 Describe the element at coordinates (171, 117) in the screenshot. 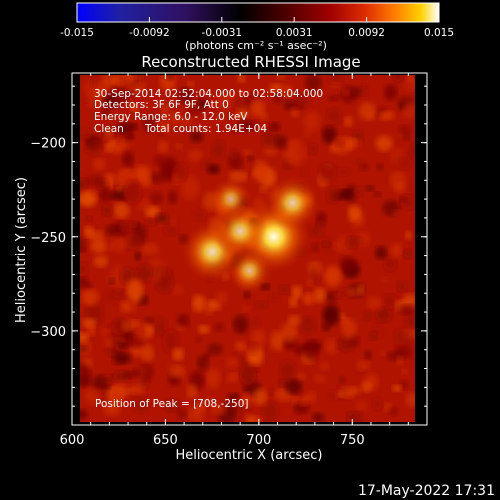

I see `annotation-energy-range: Energy Range: 6.0 - 12.0 keV` at that location.